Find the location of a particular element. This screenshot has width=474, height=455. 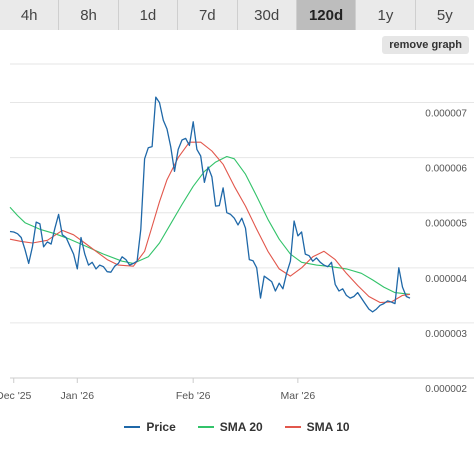

range-tab-8h: 8h is located at coordinates (89, 15).